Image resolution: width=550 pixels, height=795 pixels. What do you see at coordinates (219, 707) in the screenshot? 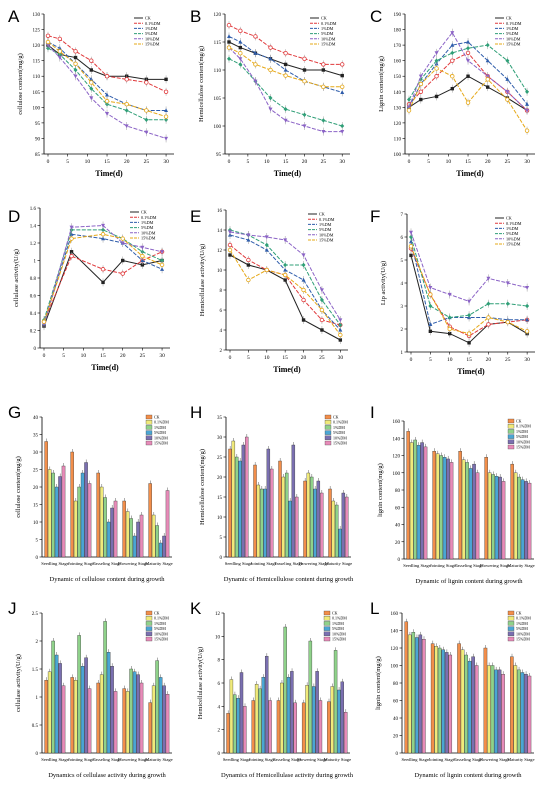
I see `y-tick-label: 4` at bounding box center [219, 707].